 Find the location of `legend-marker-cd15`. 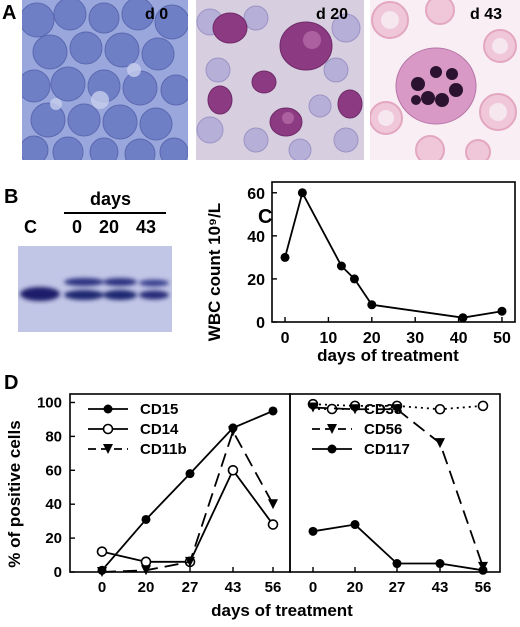

legend-marker-cd15 is located at coordinates (108, 409).